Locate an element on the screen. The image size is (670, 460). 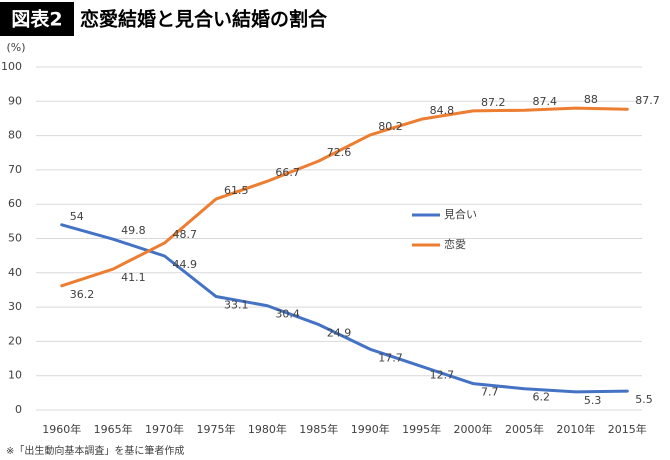
legend-label: 恋愛 is located at coordinates (455, 244).